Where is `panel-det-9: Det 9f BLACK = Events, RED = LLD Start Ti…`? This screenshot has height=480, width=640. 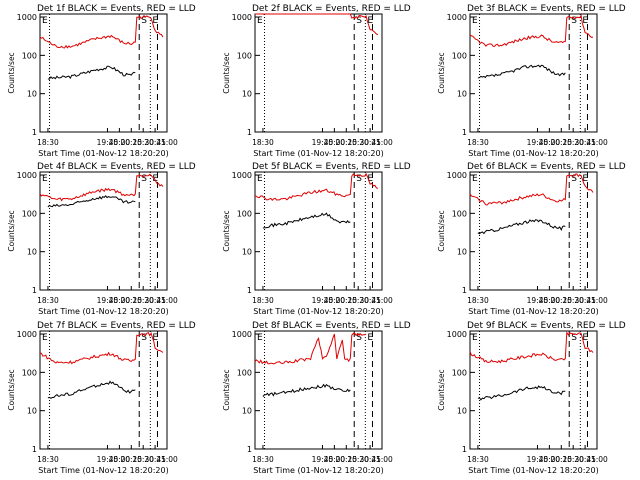 panel-det-9: Det 9f BLACK = Events, RED = LLD Start Ti… is located at coordinates (531, 398).